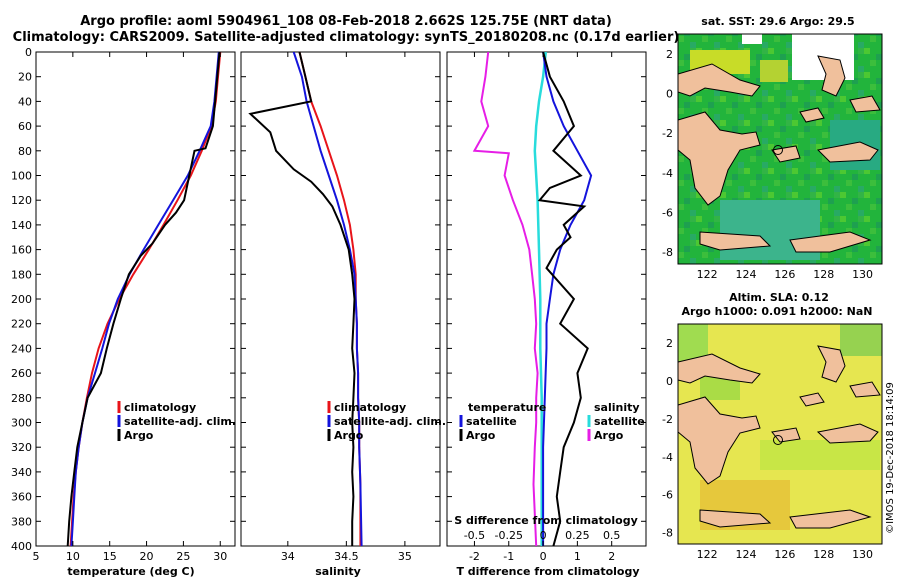 The height and width of the screenshot is (580, 900). Describe the element at coordinates (288, 556) in the screenshot. I see `x-tick-label: 34` at that location.